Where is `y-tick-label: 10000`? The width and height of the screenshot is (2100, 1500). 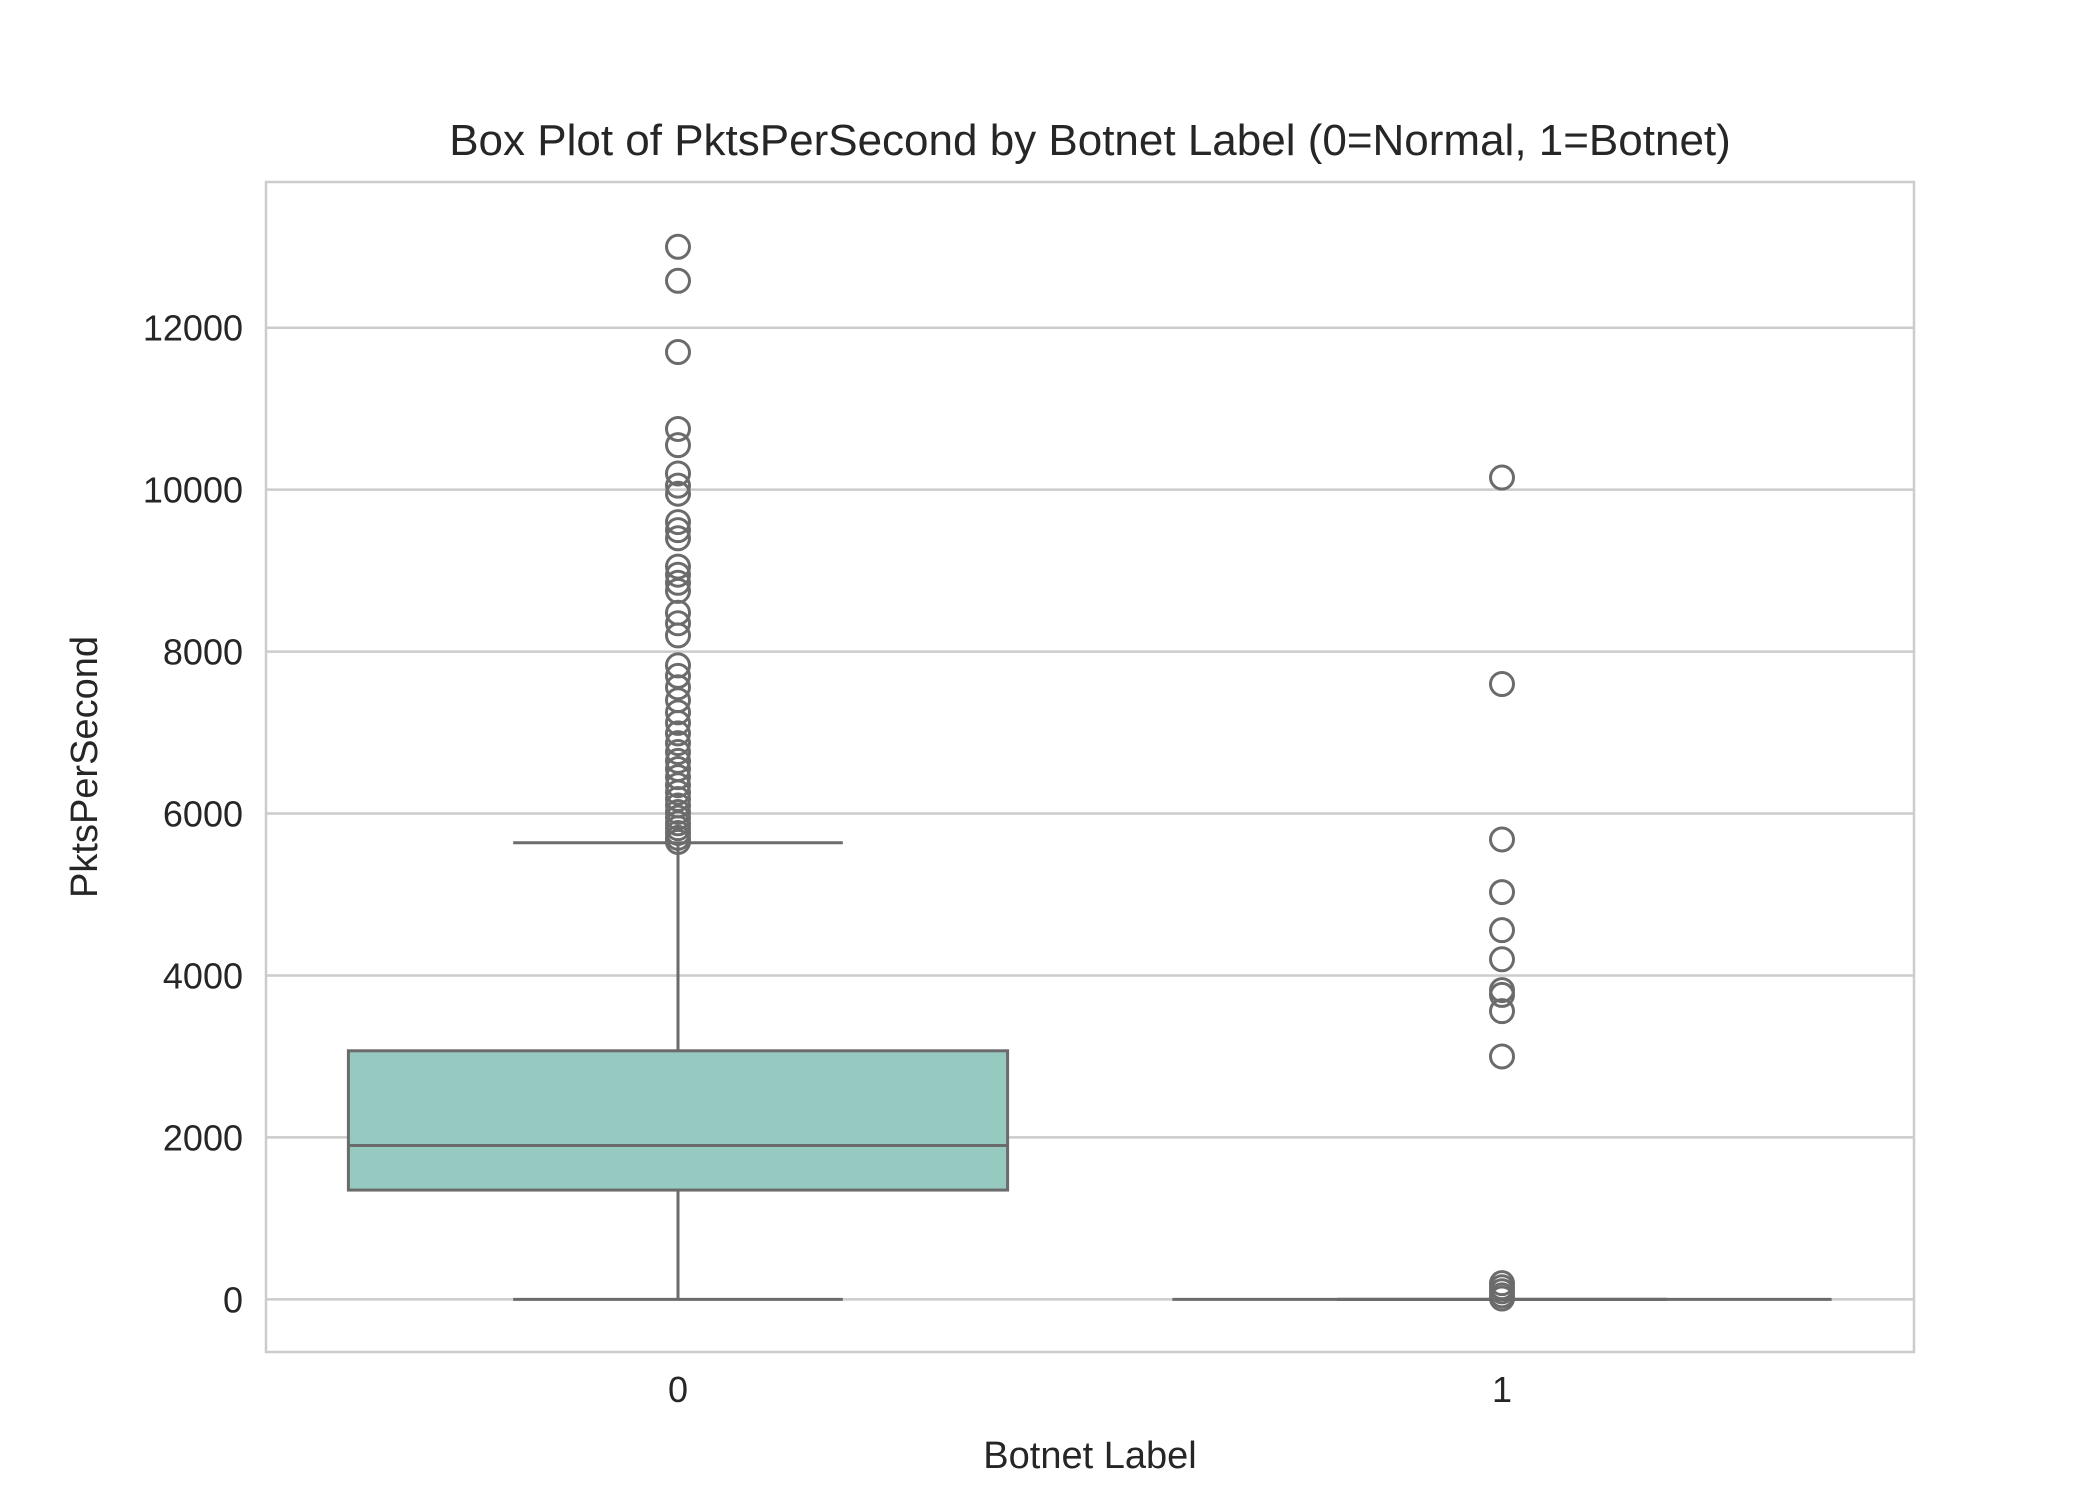
y-tick-label: 10000 is located at coordinates (193, 490).